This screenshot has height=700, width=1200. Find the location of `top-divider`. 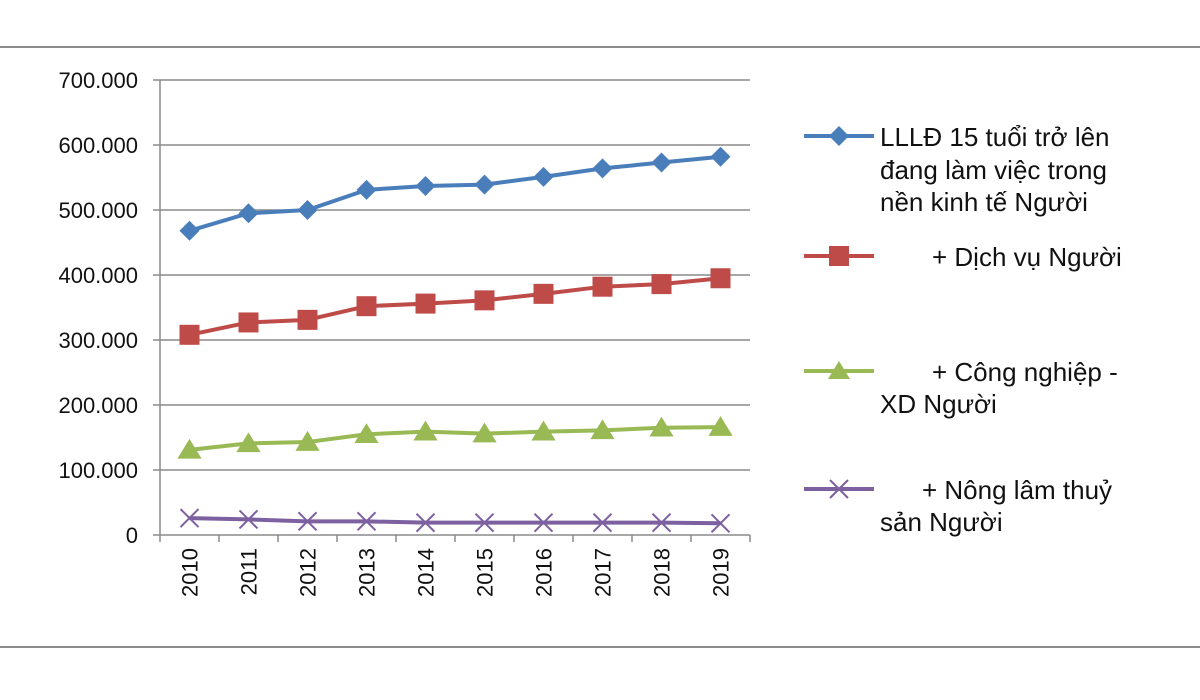

top-divider is located at coordinates (600, 47).